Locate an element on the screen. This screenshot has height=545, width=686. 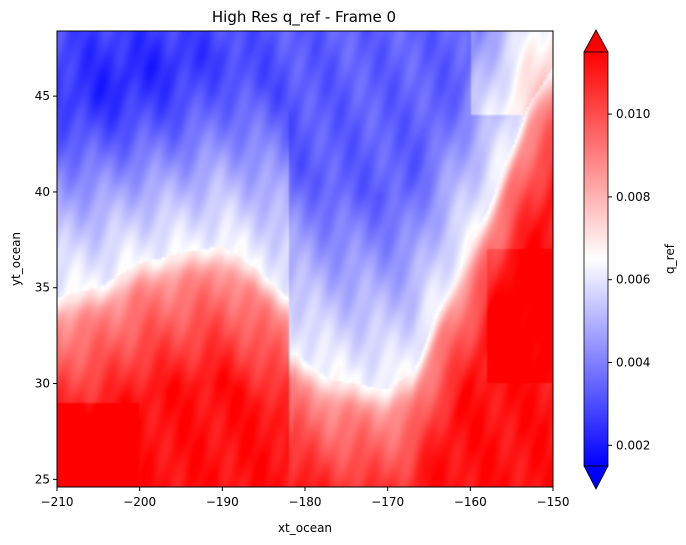
y-tick-label: 25 is located at coordinates (42, 479).